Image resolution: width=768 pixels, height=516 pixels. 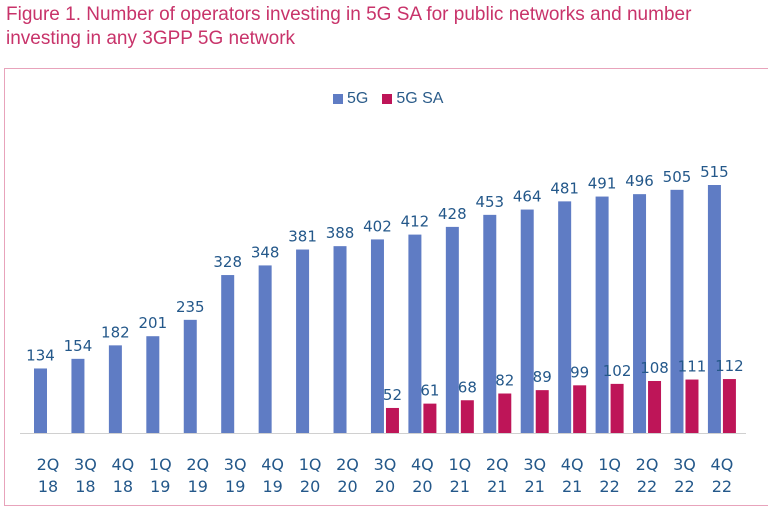 I want to click on data-label-5g-sa: 108, so click(x=654, y=368).